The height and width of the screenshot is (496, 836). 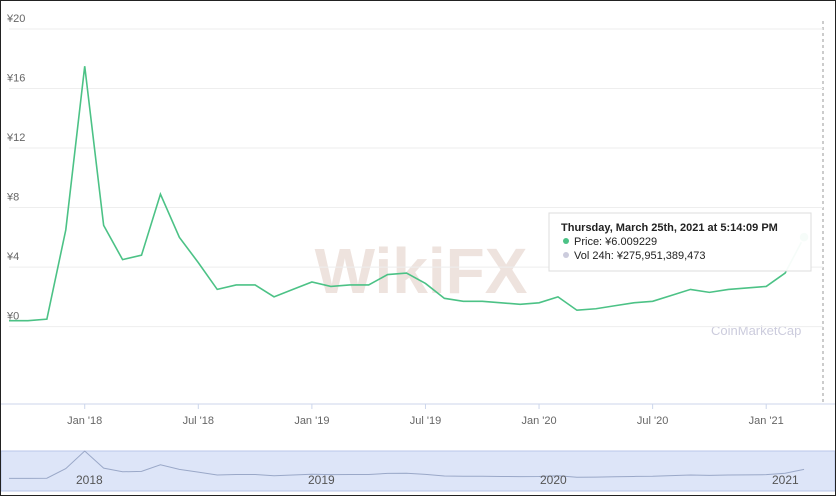 I want to click on y-tick-label: ¥12, so click(x=15, y=138).